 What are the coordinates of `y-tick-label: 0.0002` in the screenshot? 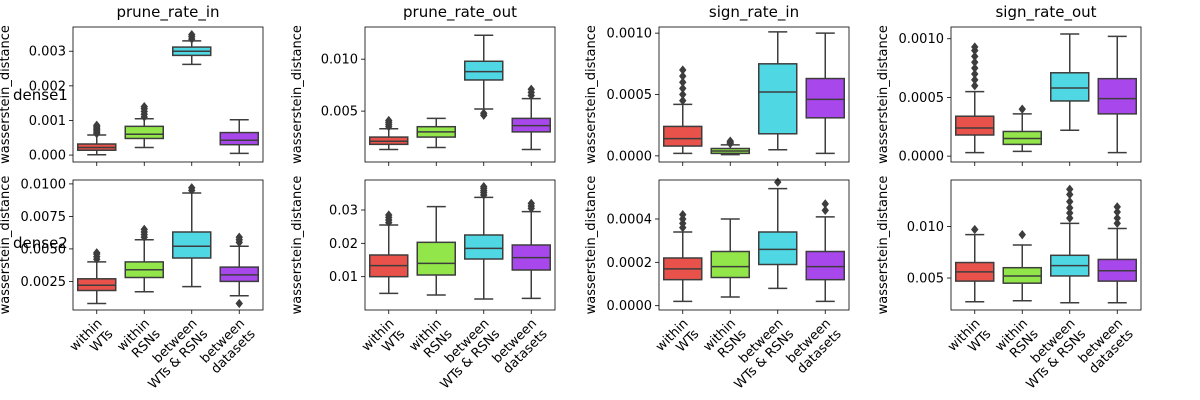 It's located at (630, 263).